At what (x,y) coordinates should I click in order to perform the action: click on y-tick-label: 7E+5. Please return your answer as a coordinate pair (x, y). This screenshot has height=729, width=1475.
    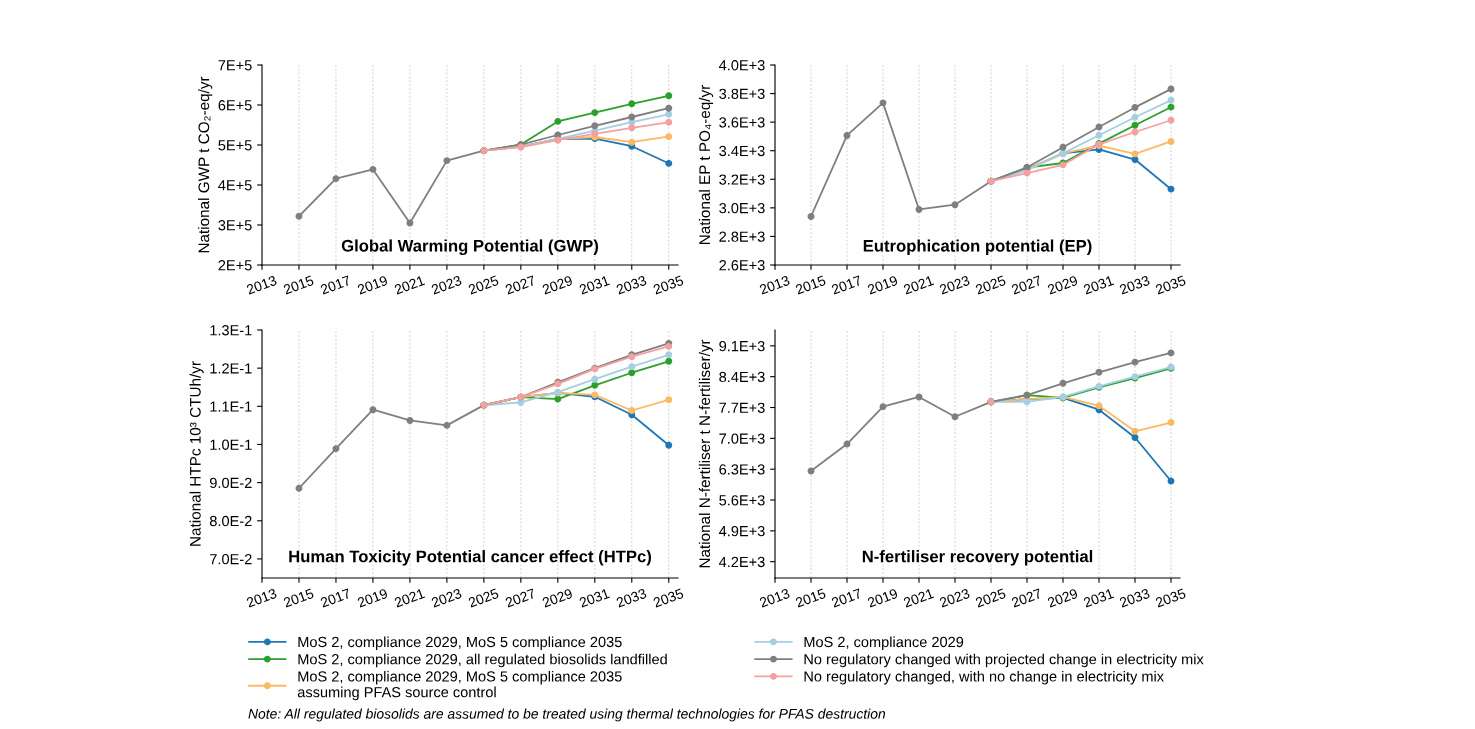
    Looking at the image, I should click on (235, 65).